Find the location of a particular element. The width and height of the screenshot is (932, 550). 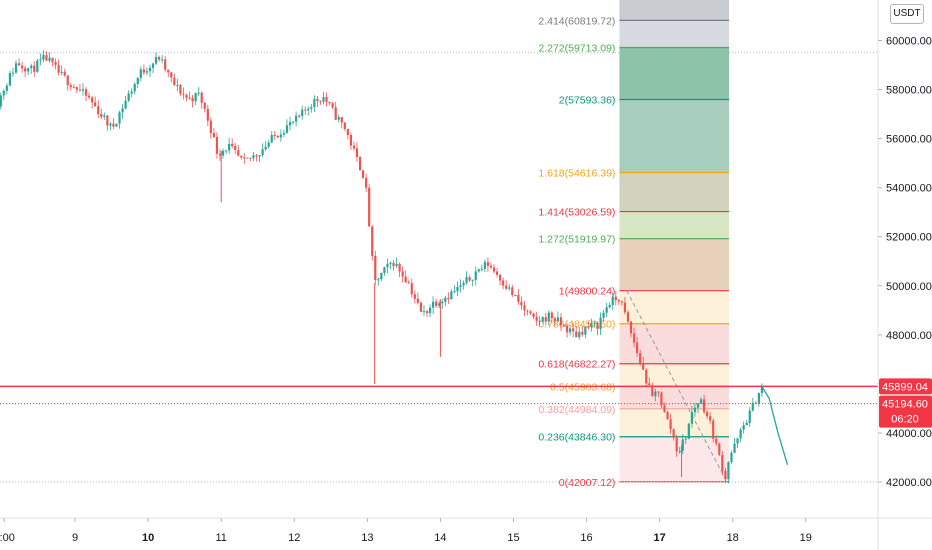

level-price-badge is located at coordinates (905, 386).